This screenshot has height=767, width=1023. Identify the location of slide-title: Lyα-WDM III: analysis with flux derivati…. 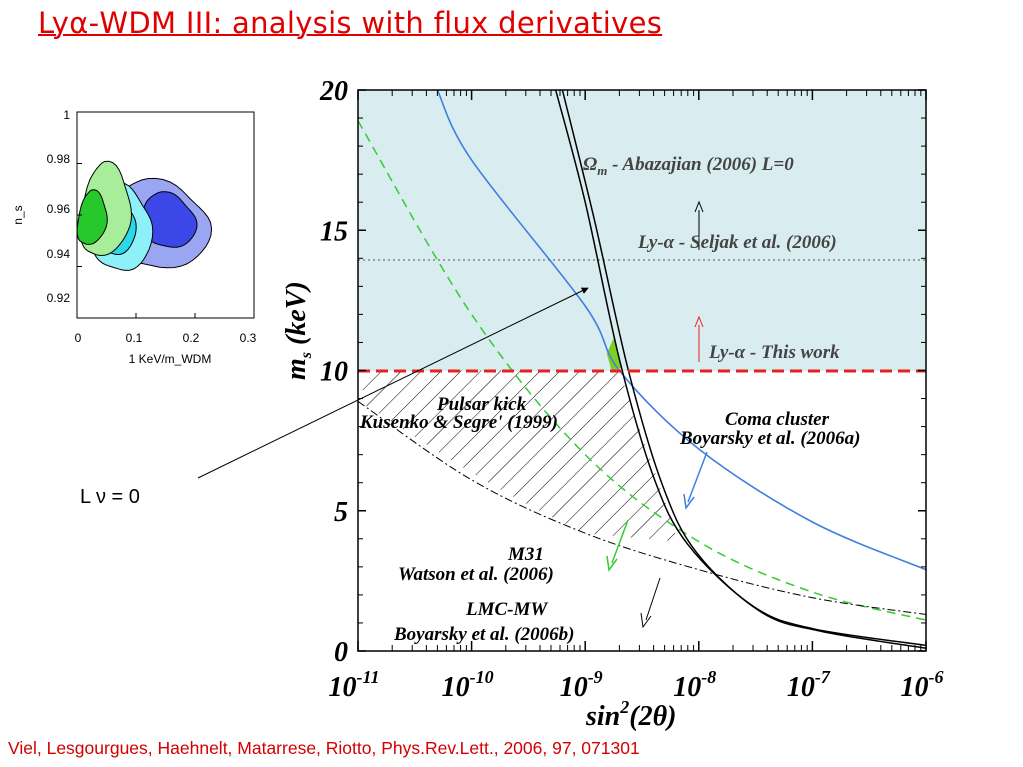
(350, 23).